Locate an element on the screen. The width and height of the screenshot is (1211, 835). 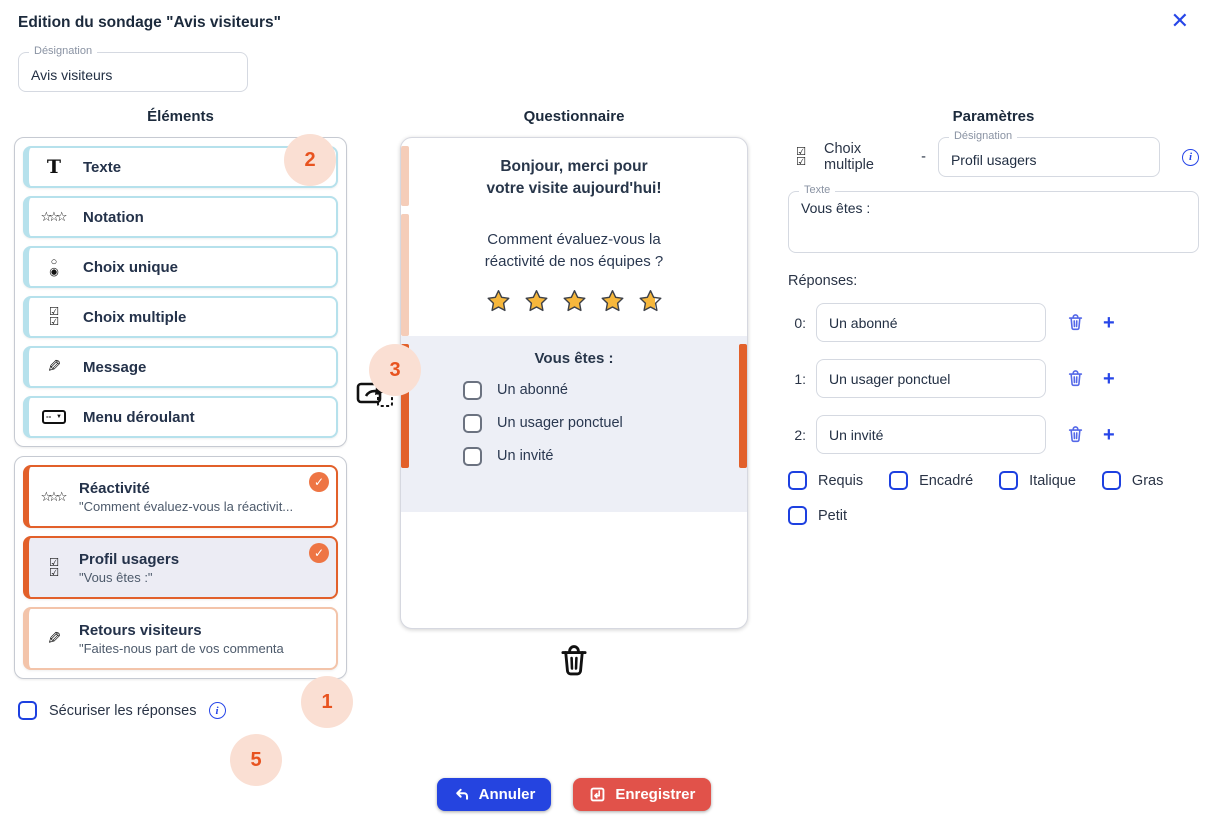
element-type-row: ☑☑ Choix multiple - Désignation i is located at coordinates (993, 153).